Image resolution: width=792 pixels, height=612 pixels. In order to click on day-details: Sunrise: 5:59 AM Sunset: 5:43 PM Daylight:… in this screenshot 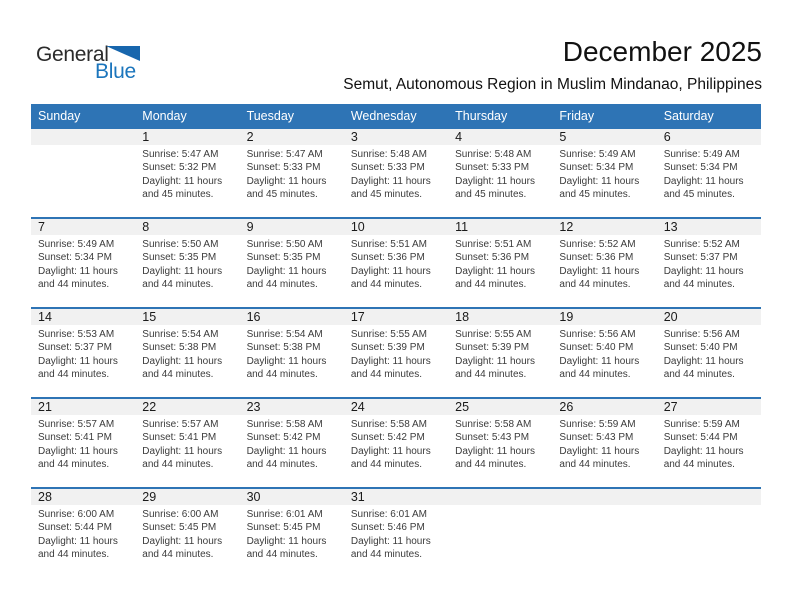, I will do `click(604, 443)`.